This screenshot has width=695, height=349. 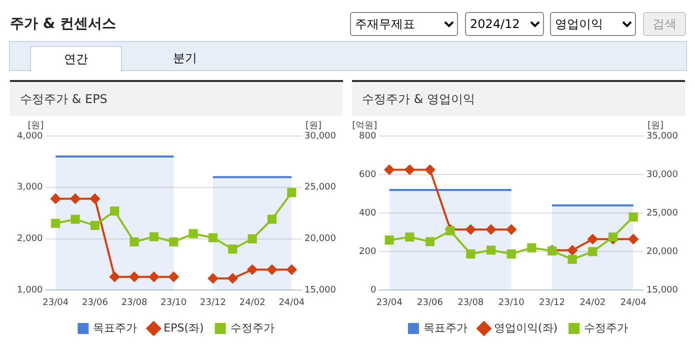 What do you see at coordinates (63, 24) in the screenshot?
I see `text: 주가 & 컨센서스` at bounding box center [63, 24].